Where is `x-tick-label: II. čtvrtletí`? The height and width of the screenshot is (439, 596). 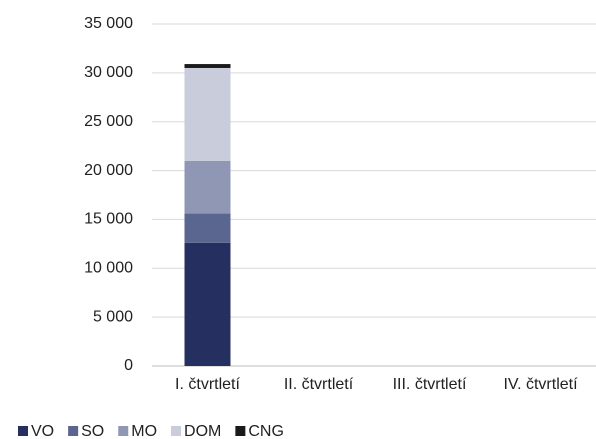
x-tick-label: II. čtvrtletí is located at coordinates (319, 384).